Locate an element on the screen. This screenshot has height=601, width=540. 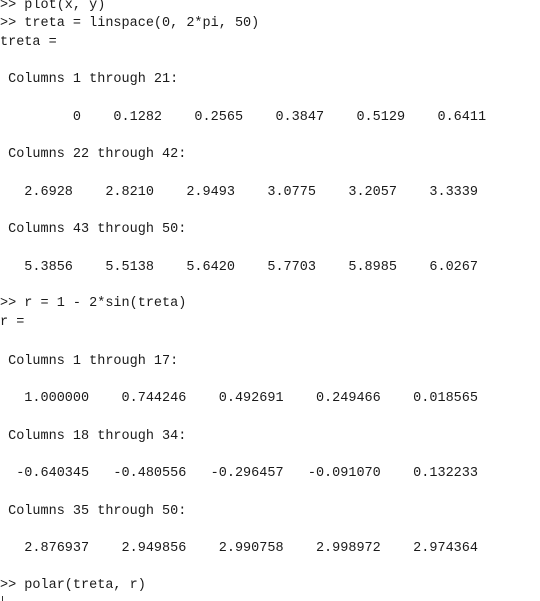
command-line: >> treta = linspace(0, 2*pi, 50) is located at coordinates (130, 23).